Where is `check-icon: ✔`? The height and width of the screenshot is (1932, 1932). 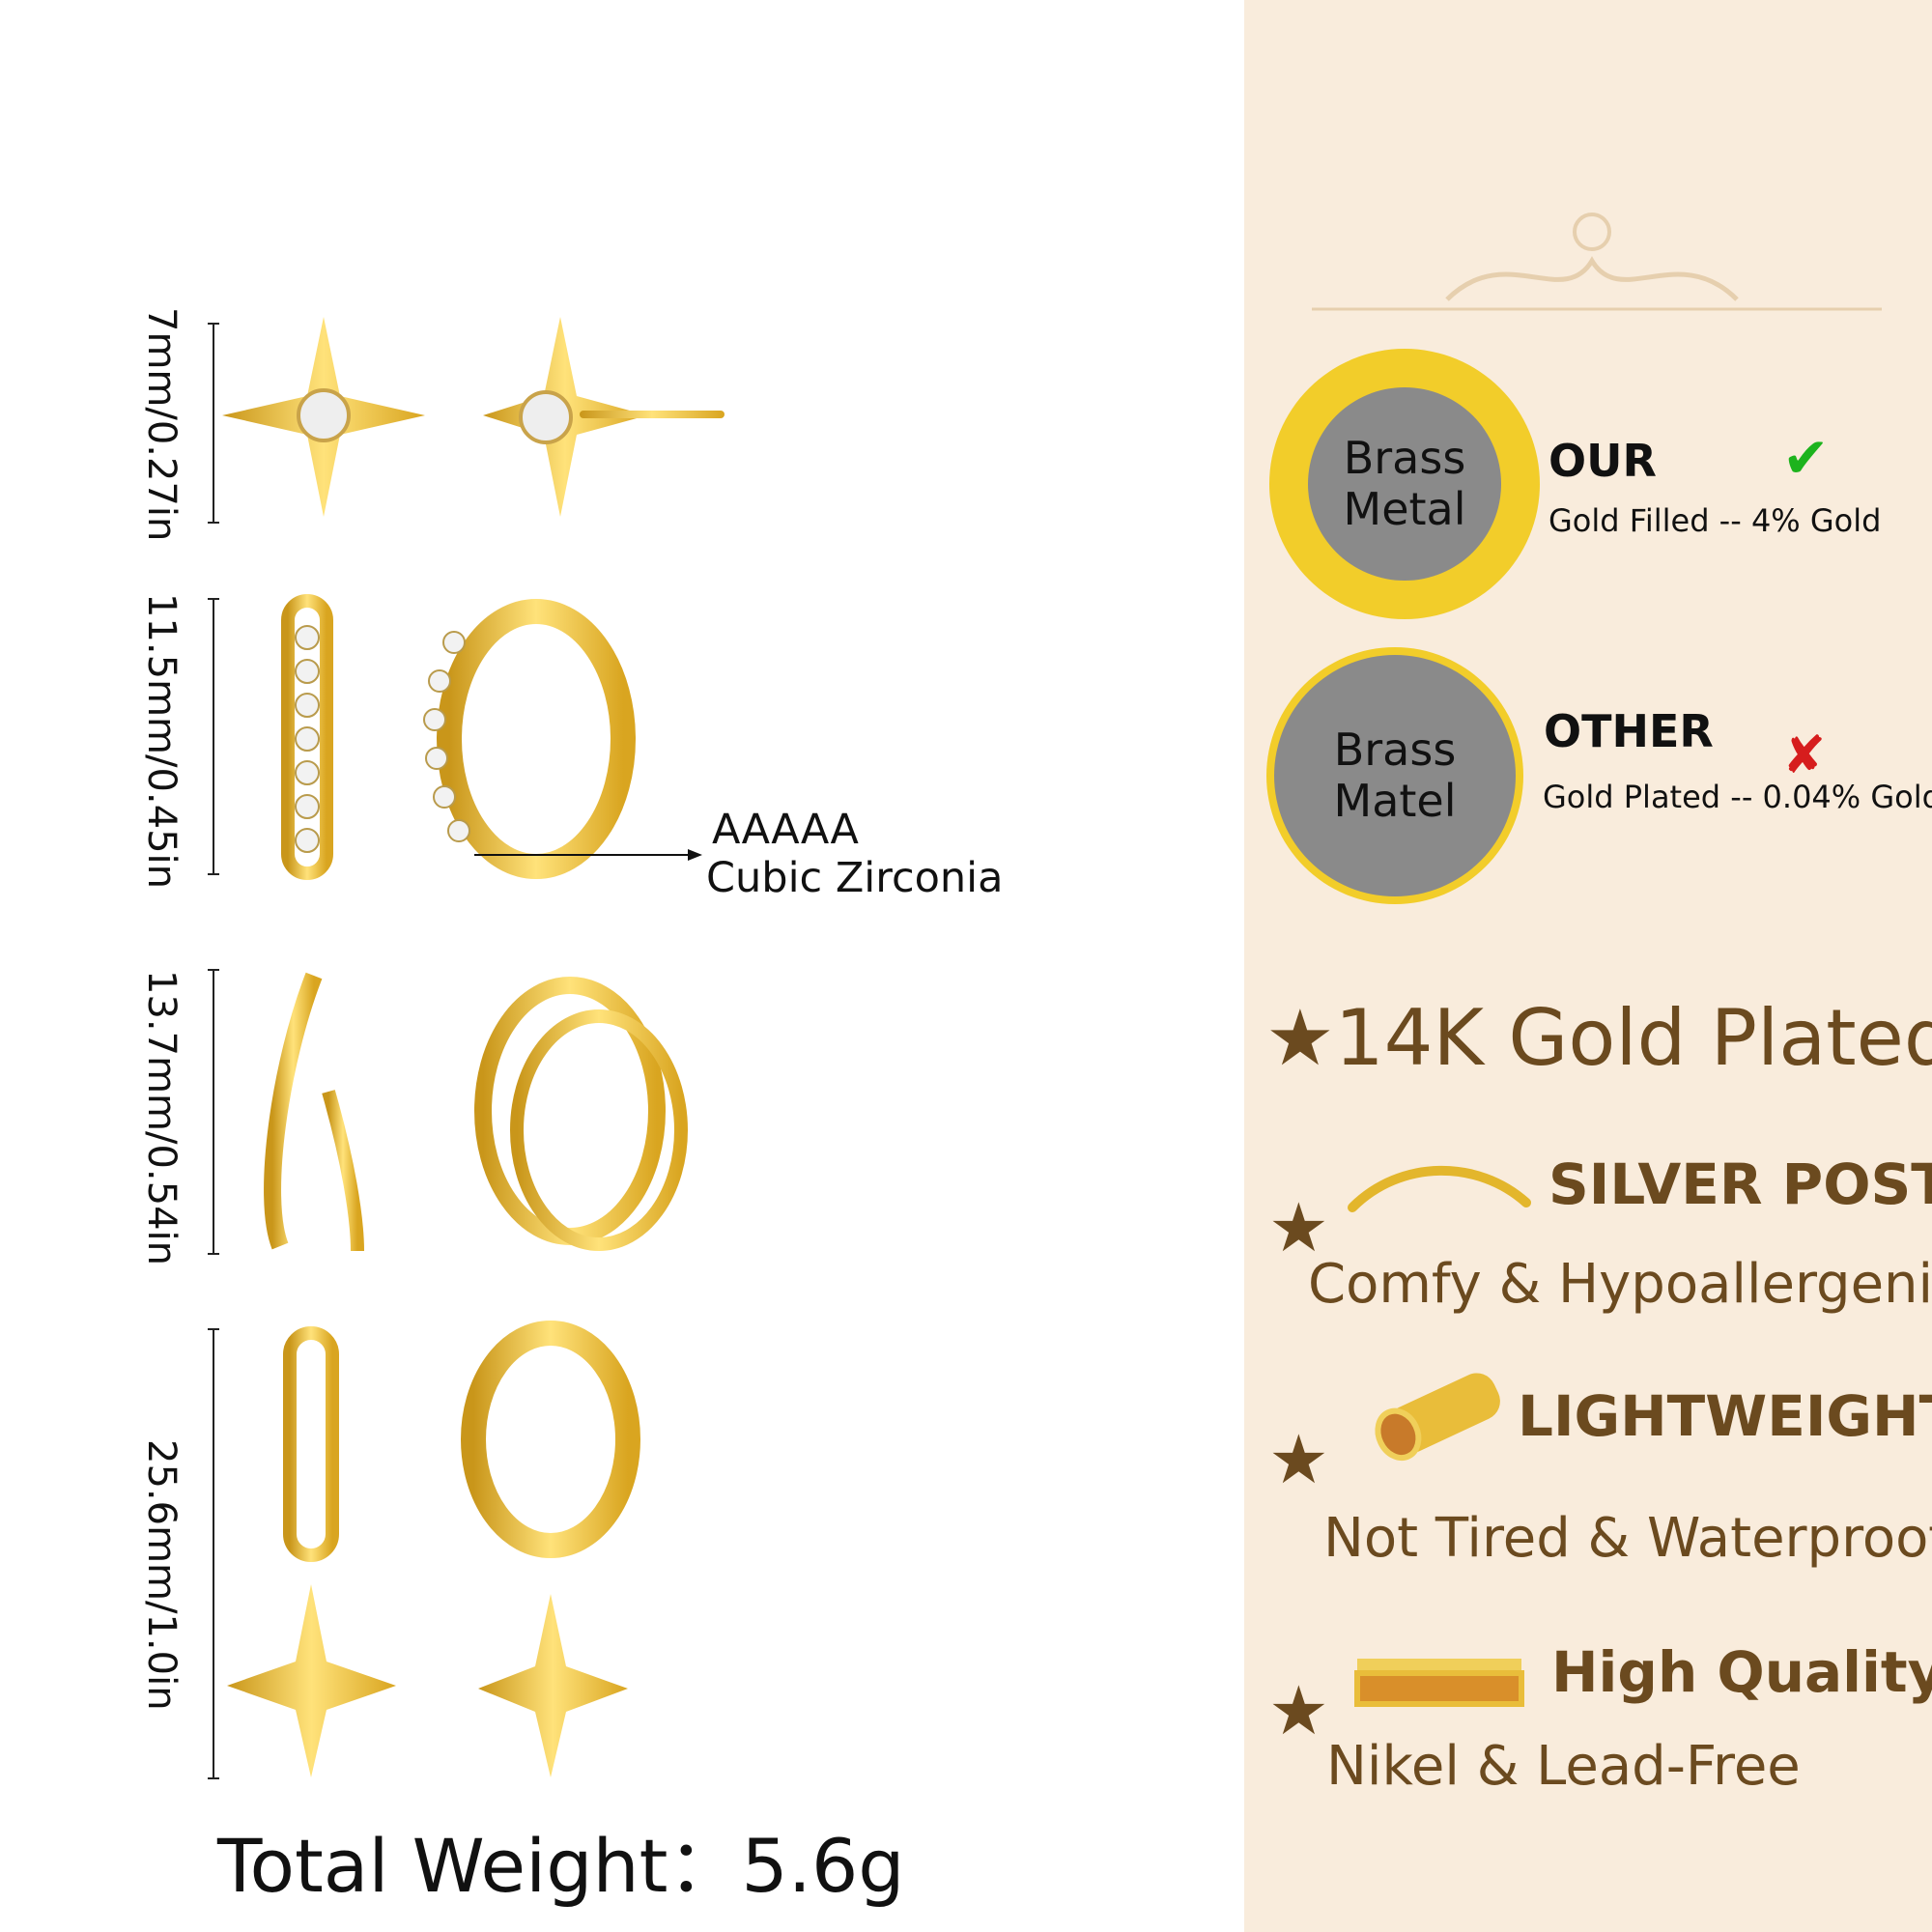
check-icon: ✔ is located at coordinates (1806, 458).